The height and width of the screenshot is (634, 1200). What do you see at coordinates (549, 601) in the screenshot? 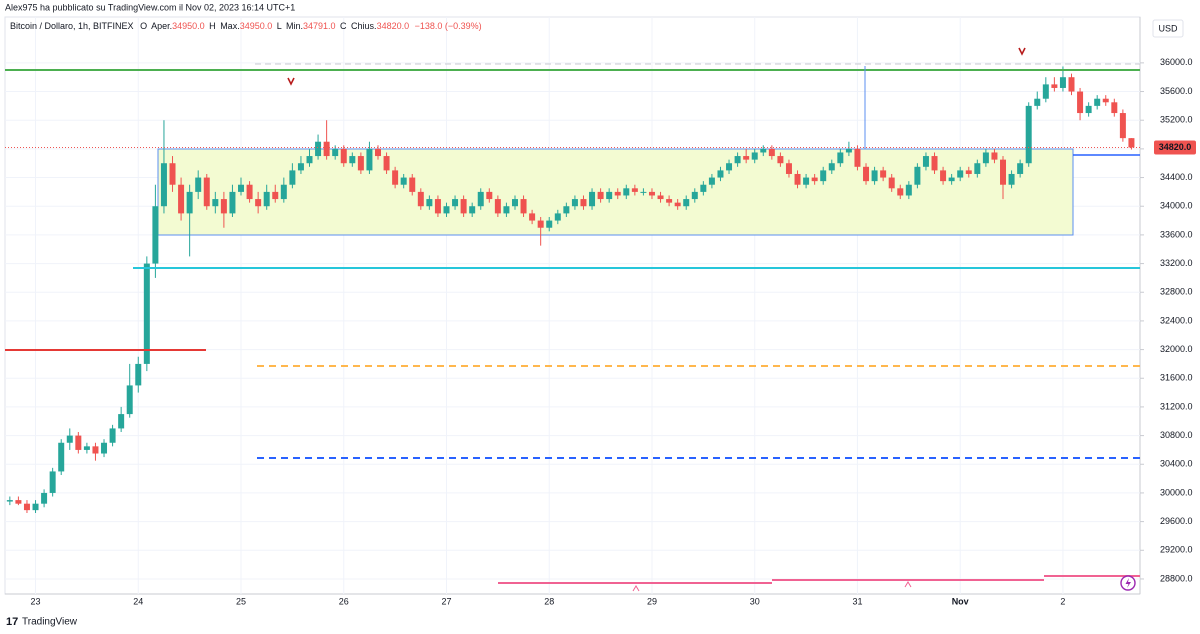
I see `x-tick-label: 28` at bounding box center [549, 601].